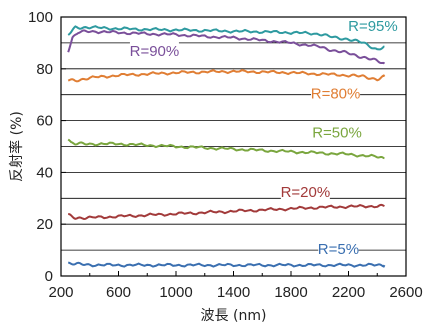 The image size is (425, 329). Describe the element at coordinates (226, 149) in the screenshot. I see `series-line-R=50%` at that location.